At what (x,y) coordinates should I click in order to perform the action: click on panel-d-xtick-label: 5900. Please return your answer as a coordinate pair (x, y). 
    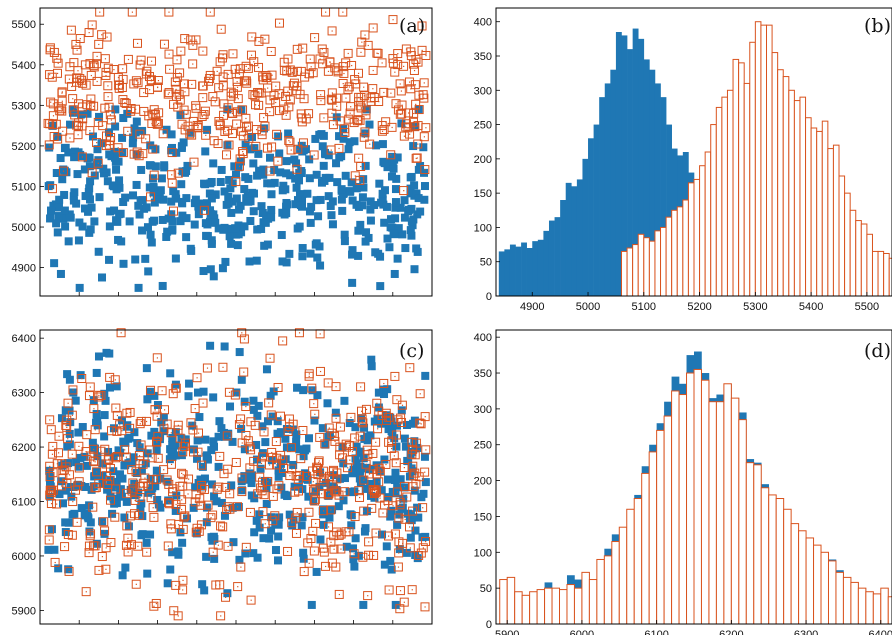
    Looking at the image, I should click on (507, 632).